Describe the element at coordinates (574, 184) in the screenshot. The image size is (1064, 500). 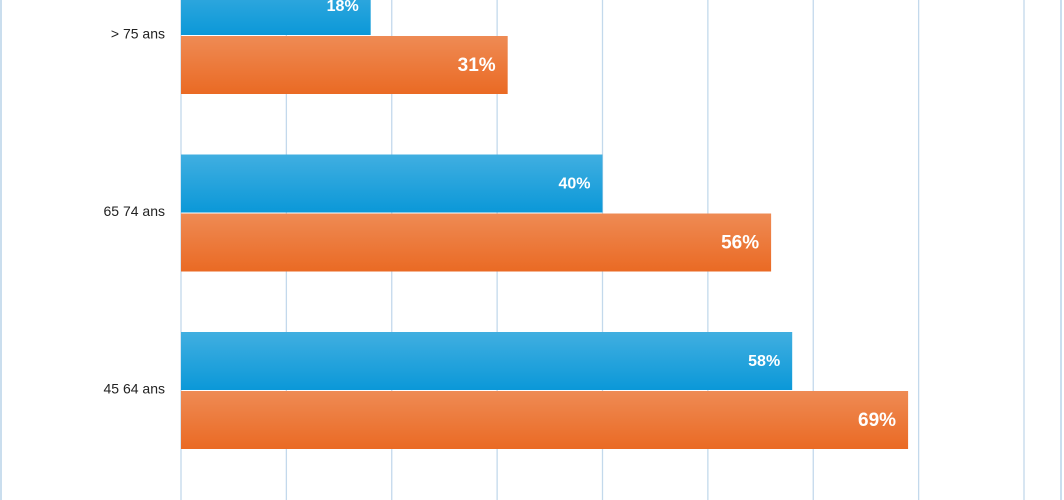
I see `value-label: 40%` at that location.